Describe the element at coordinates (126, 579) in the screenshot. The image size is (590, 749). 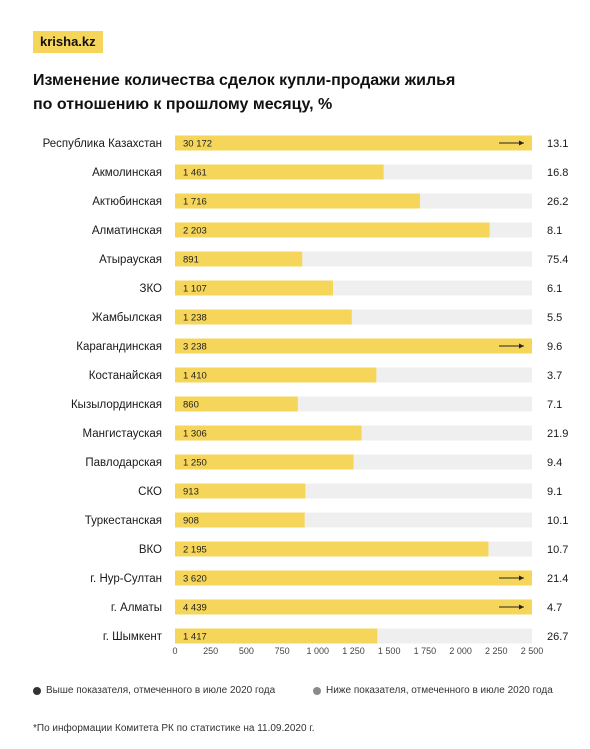
I see `category-label: г. Нур-Султан` at that location.